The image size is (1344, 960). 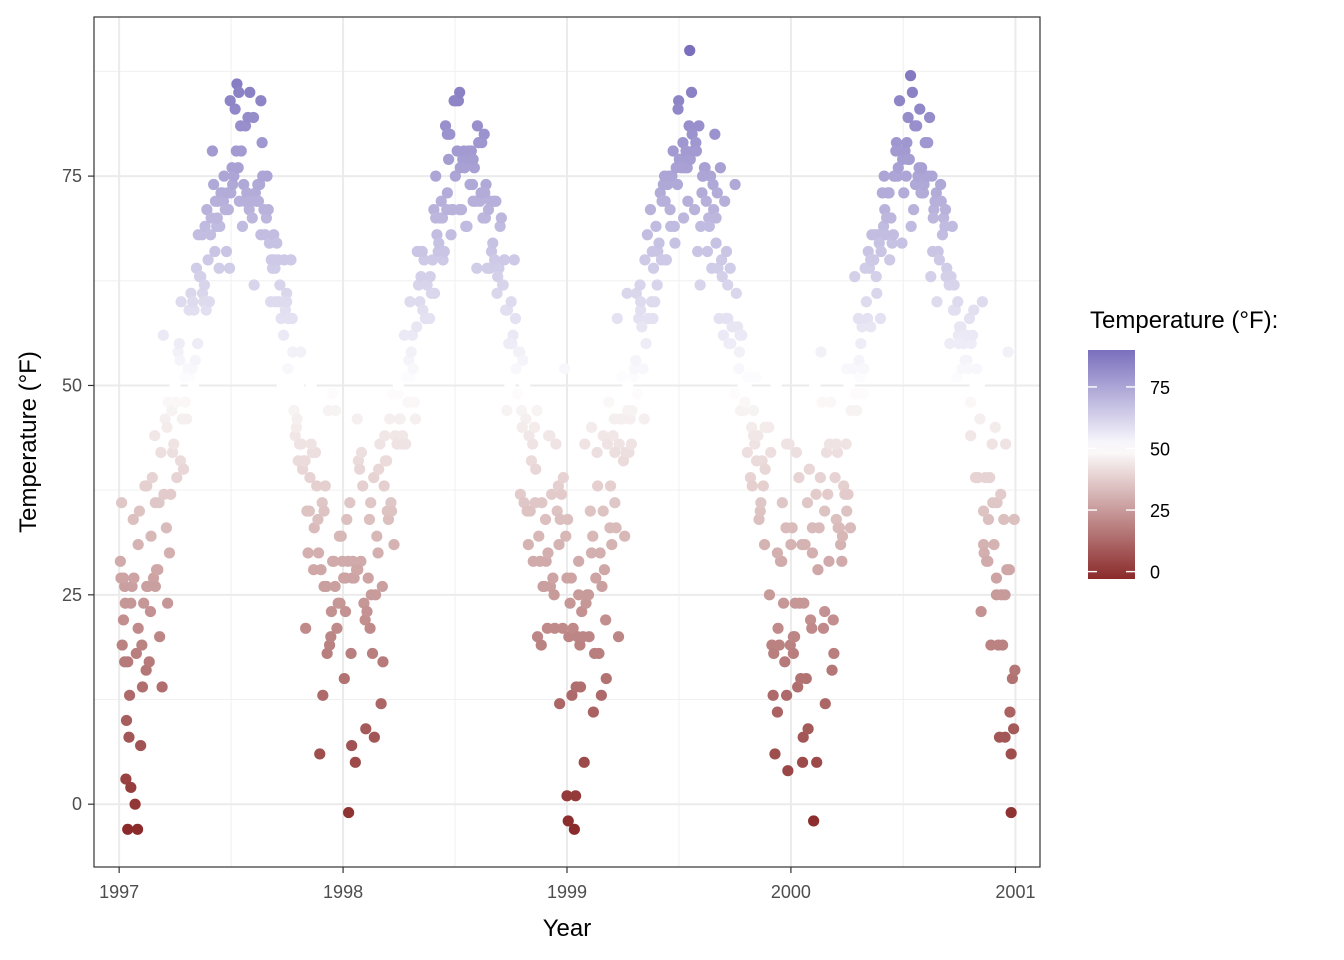 I want to click on legend-tick-label: 0, so click(x=1155, y=573).